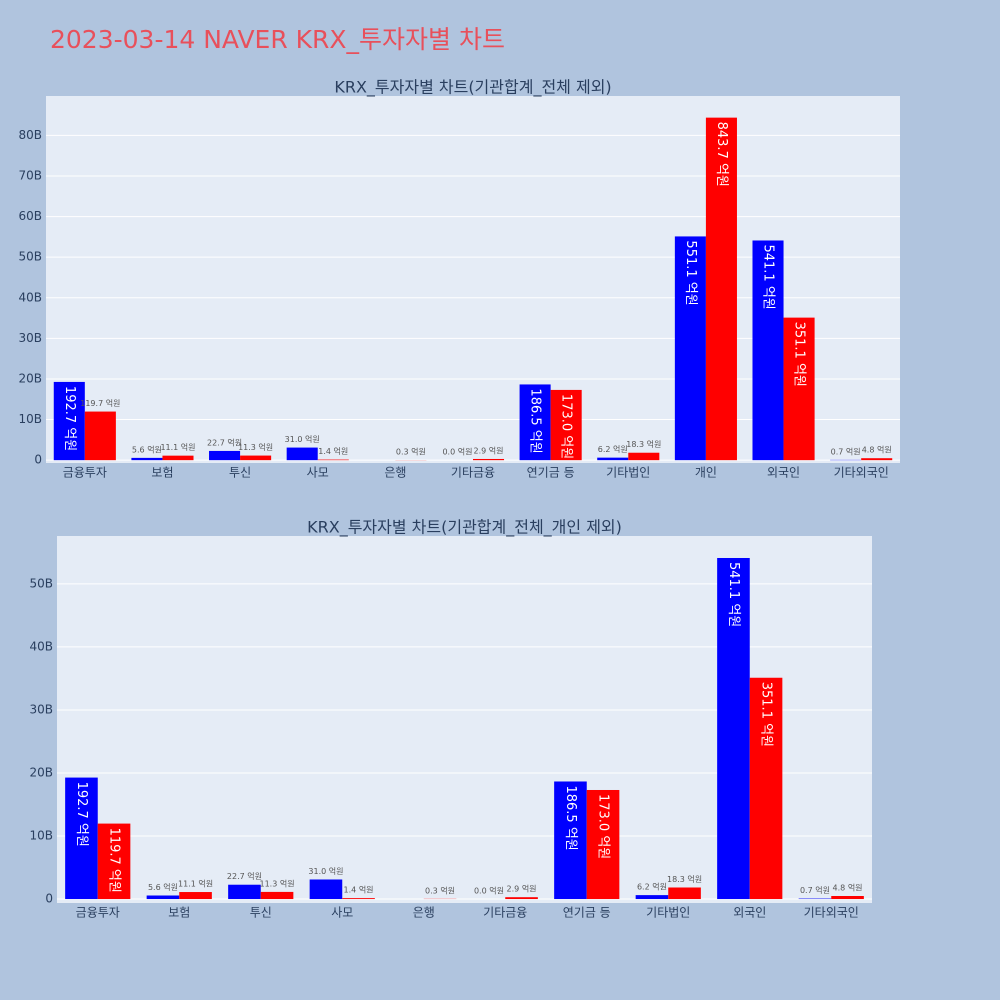 Image resolution: width=1000 pixels, height=1000 pixels. I want to click on y-tick-label: 0, so click(49, 899).